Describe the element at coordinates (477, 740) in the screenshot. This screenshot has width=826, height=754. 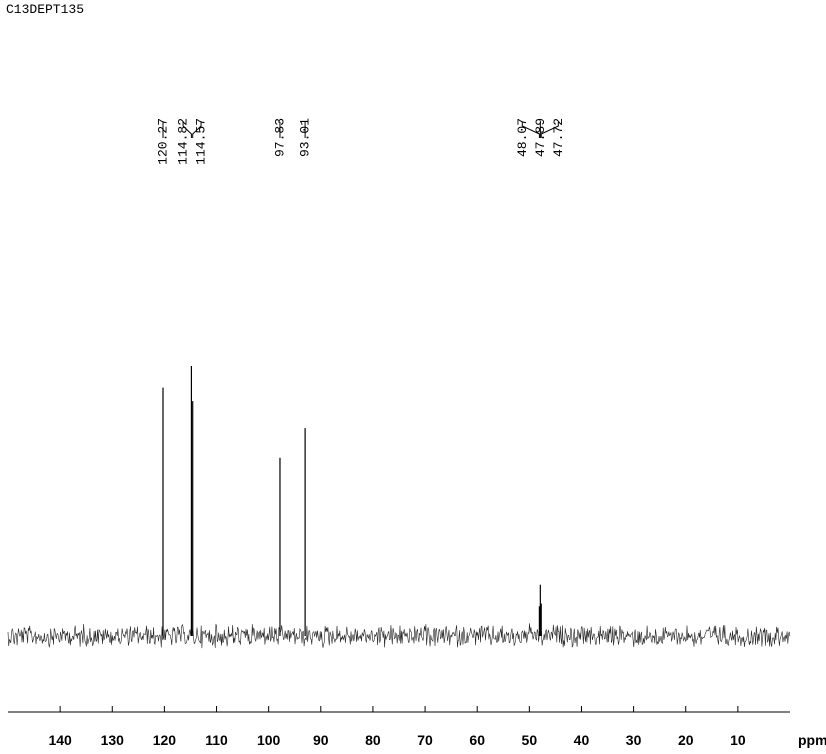
I see `x-tick-label: 60` at that location.